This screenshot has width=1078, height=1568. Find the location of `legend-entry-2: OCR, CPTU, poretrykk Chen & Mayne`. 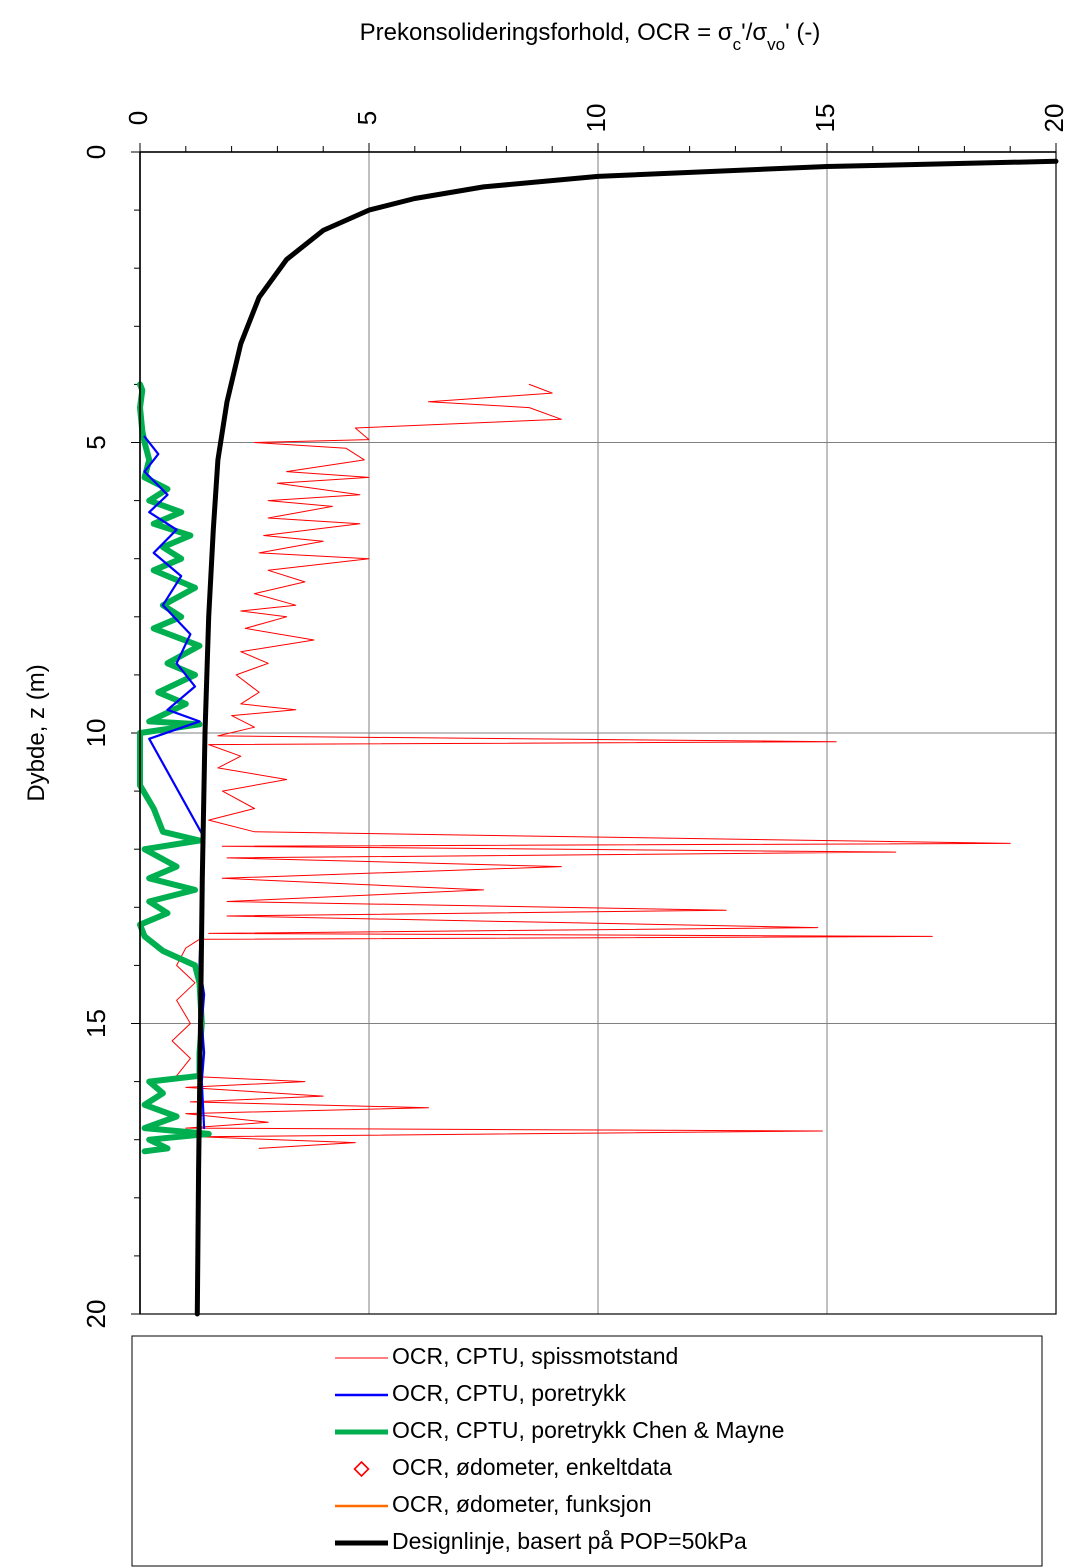

legend-entry-2: OCR, CPTU, poretrykk Chen & Mayne is located at coordinates (559, 1430).